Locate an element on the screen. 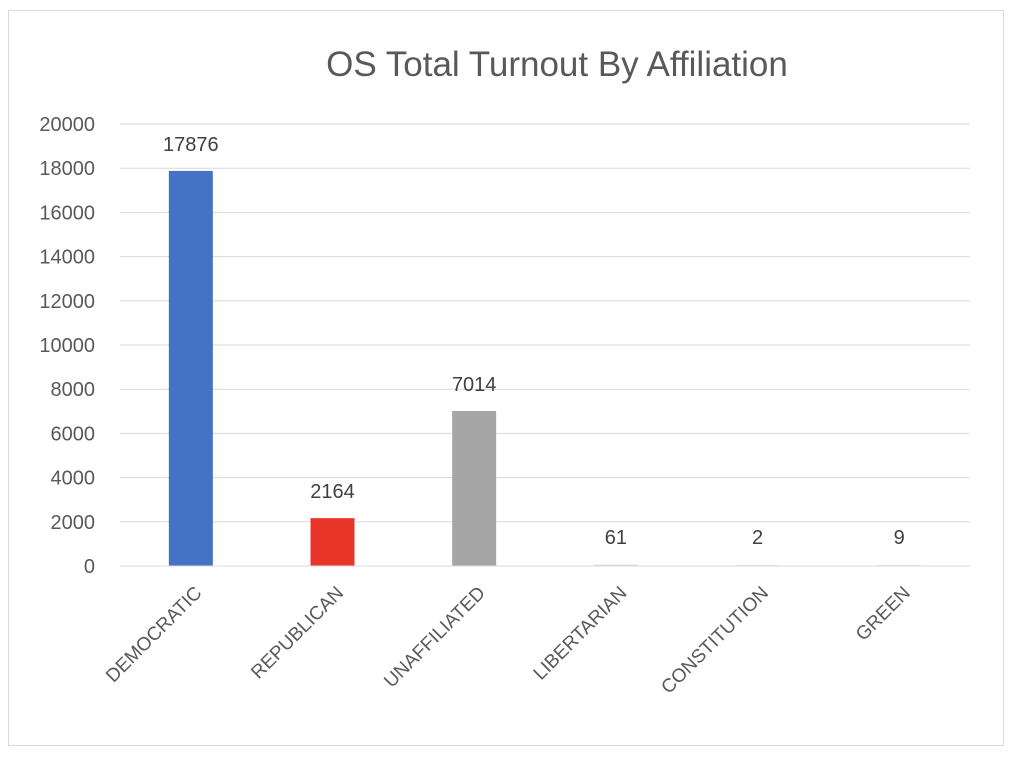 This screenshot has height=762, width=1021. bar-democratic is located at coordinates (190, 368).